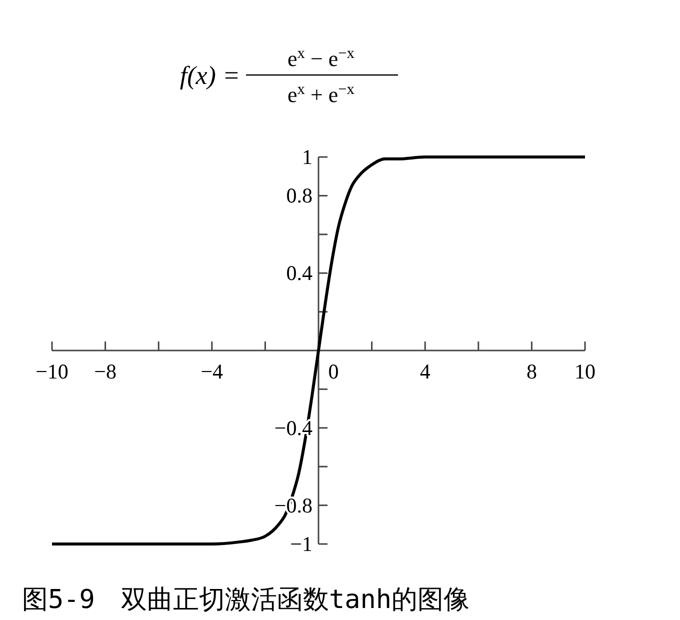  What do you see at coordinates (246, 600) in the screenshot?
I see `caption: 图5-9 双曲正切激活函数tanh的图像` at bounding box center [246, 600].